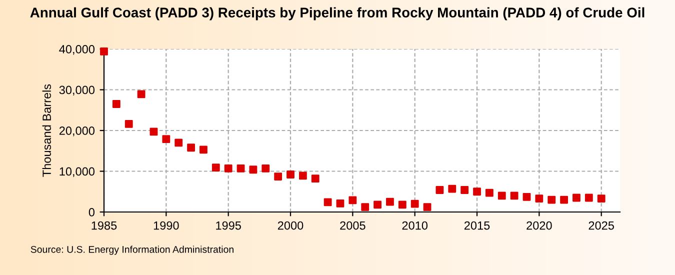 Image resolution: width=675 pixels, height=275 pixels. What do you see at coordinates (415, 225) in the screenshot?
I see `x-tick-label: 2010` at bounding box center [415, 225].